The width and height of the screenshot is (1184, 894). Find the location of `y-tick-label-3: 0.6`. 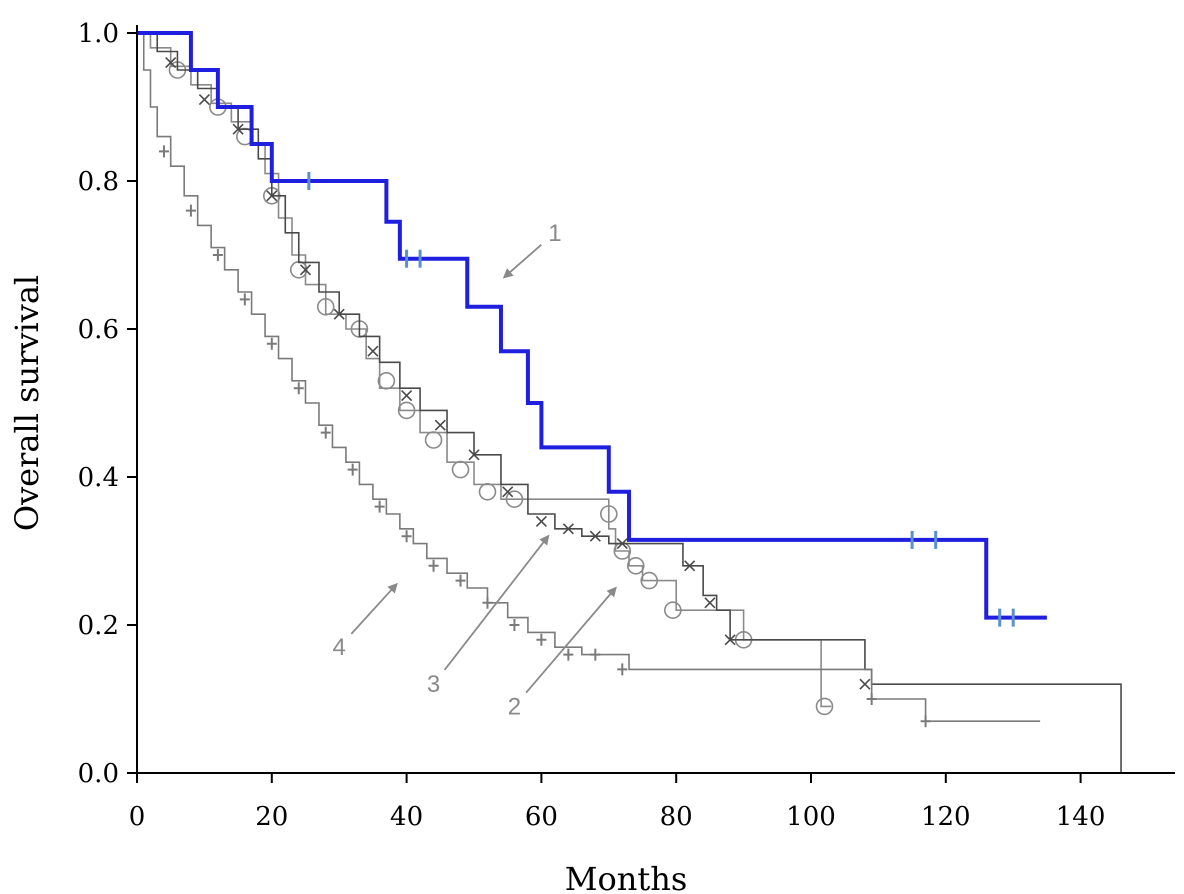

y-tick-label-3: 0.6 is located at coordinates (98, 330).